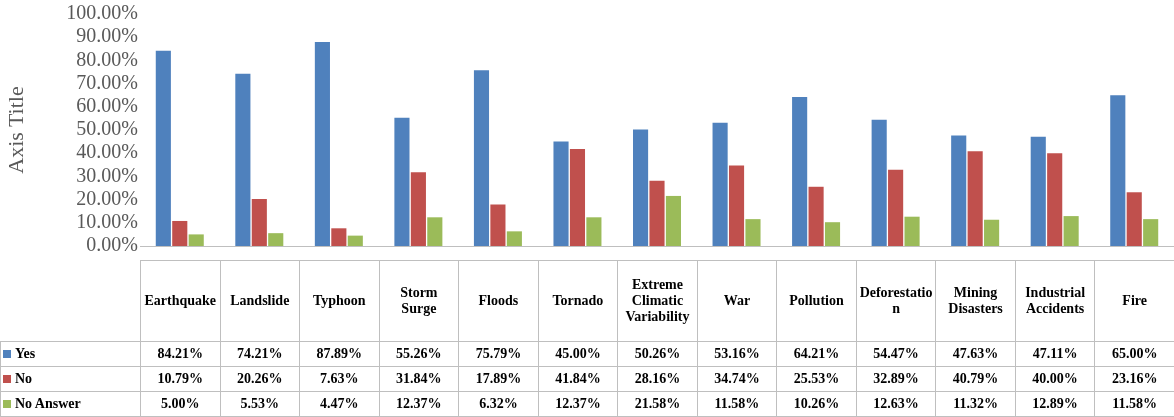 The height and width of the screenshot is (417, 1174). Describe the element at coordinates (816, 379) in the screenshot. I see `data-label: 25.53%` at that location.